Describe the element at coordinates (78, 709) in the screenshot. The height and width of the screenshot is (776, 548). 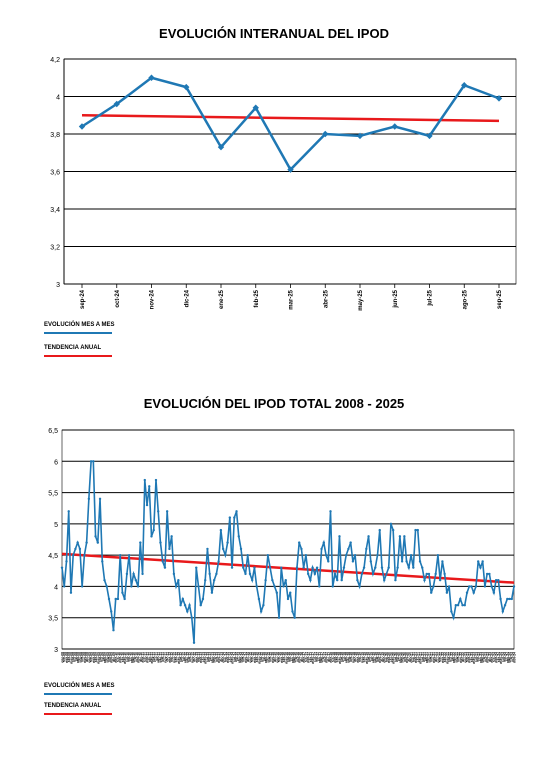
I see `chart2-legend-trend: TENDENCIA ANUAL` at that location.